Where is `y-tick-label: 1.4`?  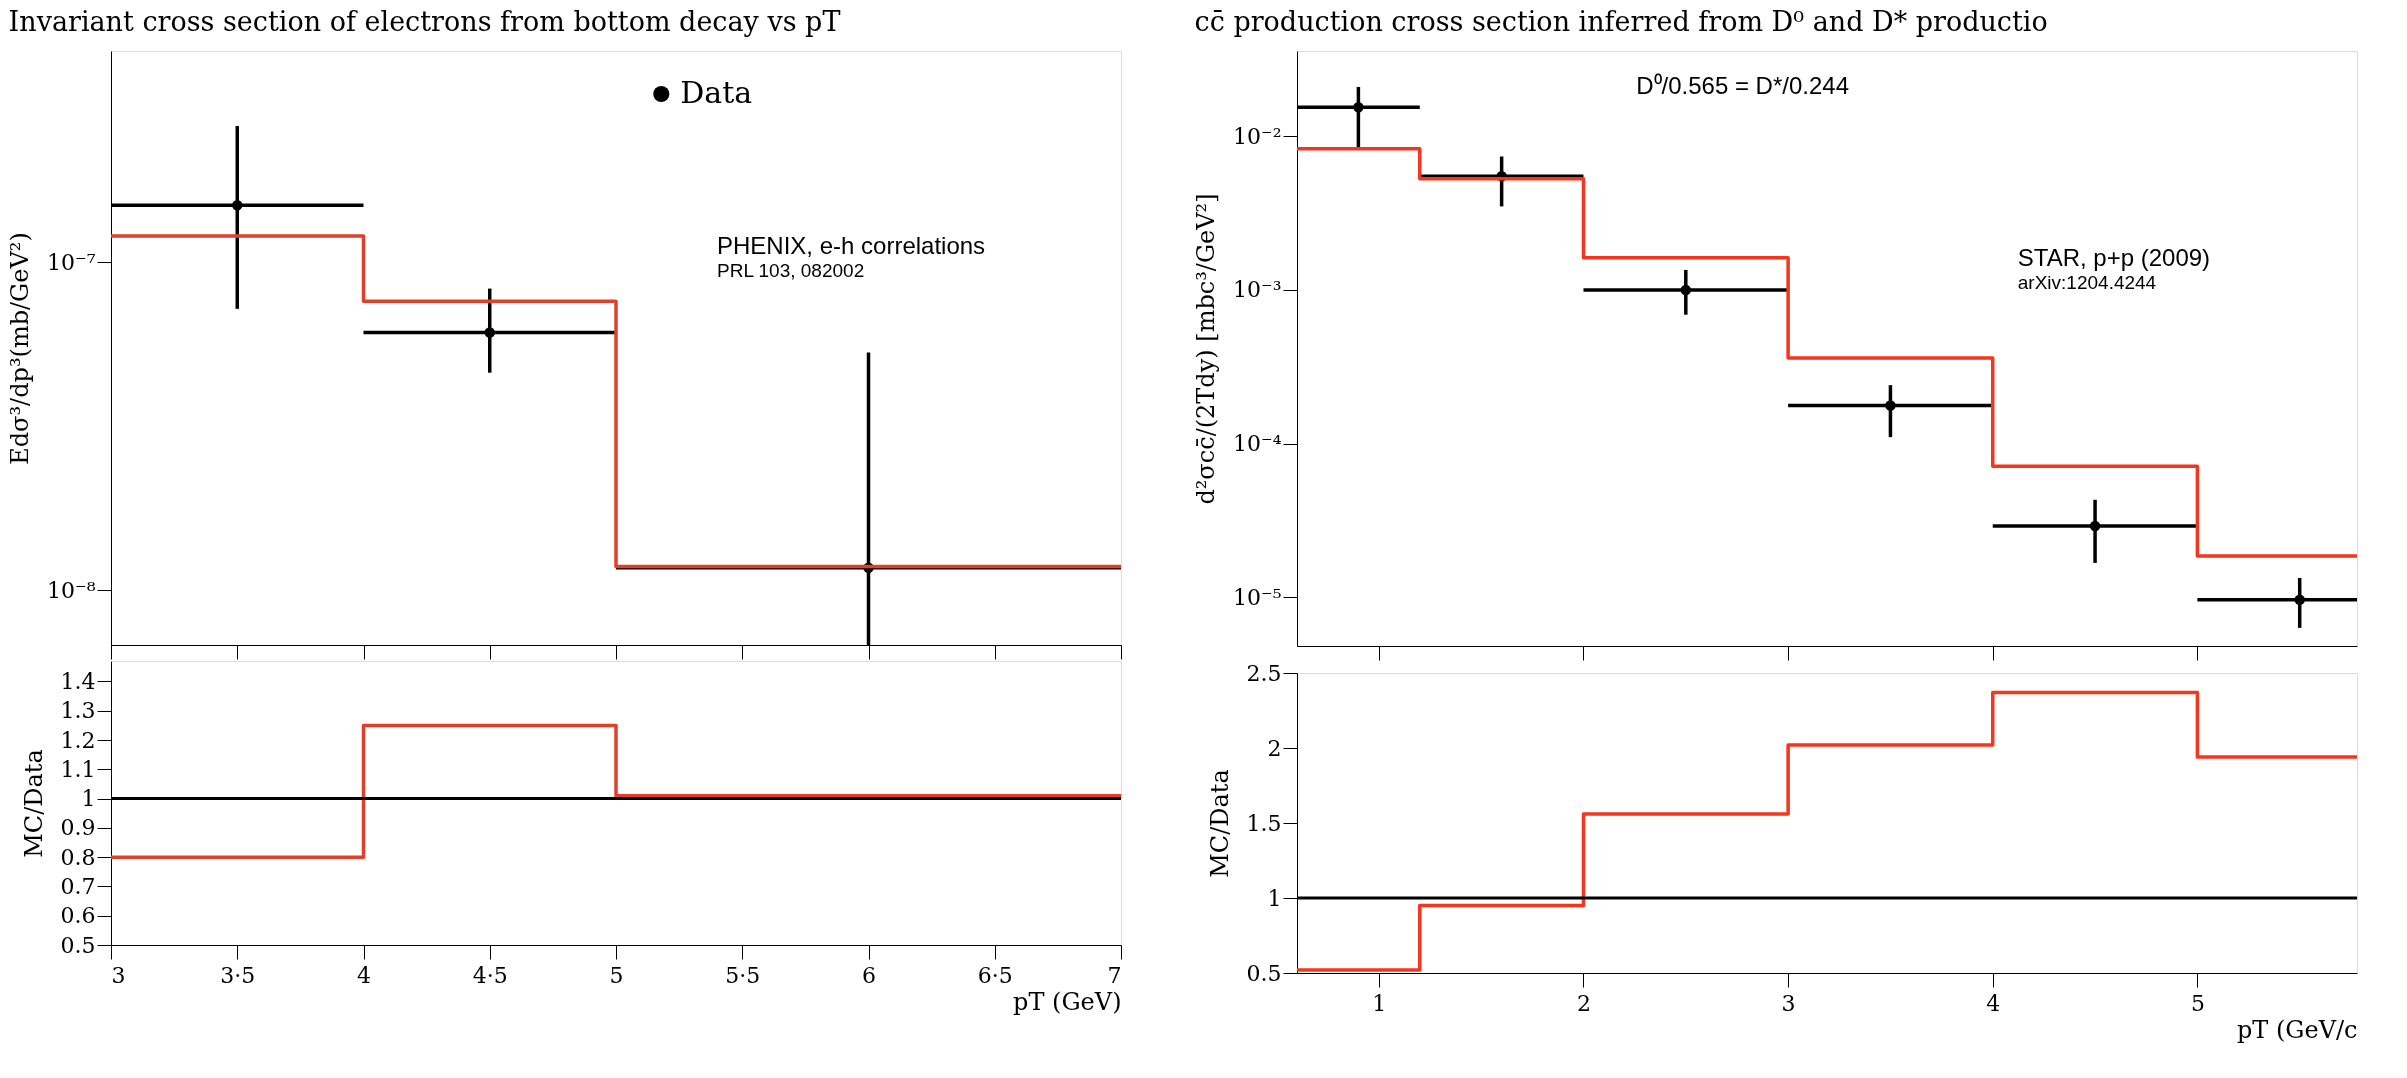
y-tick-label: 1.4 is located at coordinates (78, 681).